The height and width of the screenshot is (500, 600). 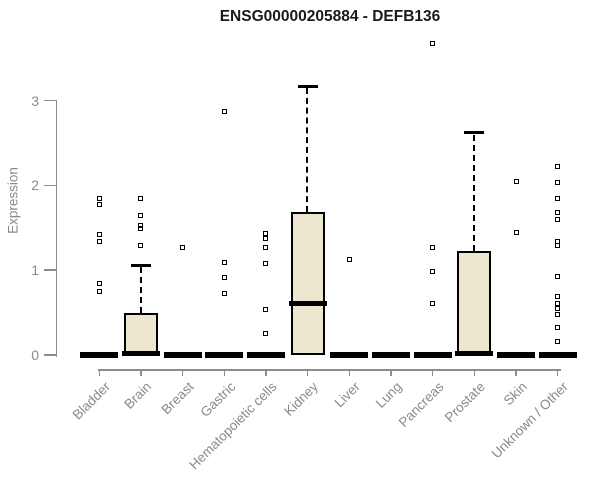 I want to click on x-tick-label-skin: Skin, so click(x=515, y=394).